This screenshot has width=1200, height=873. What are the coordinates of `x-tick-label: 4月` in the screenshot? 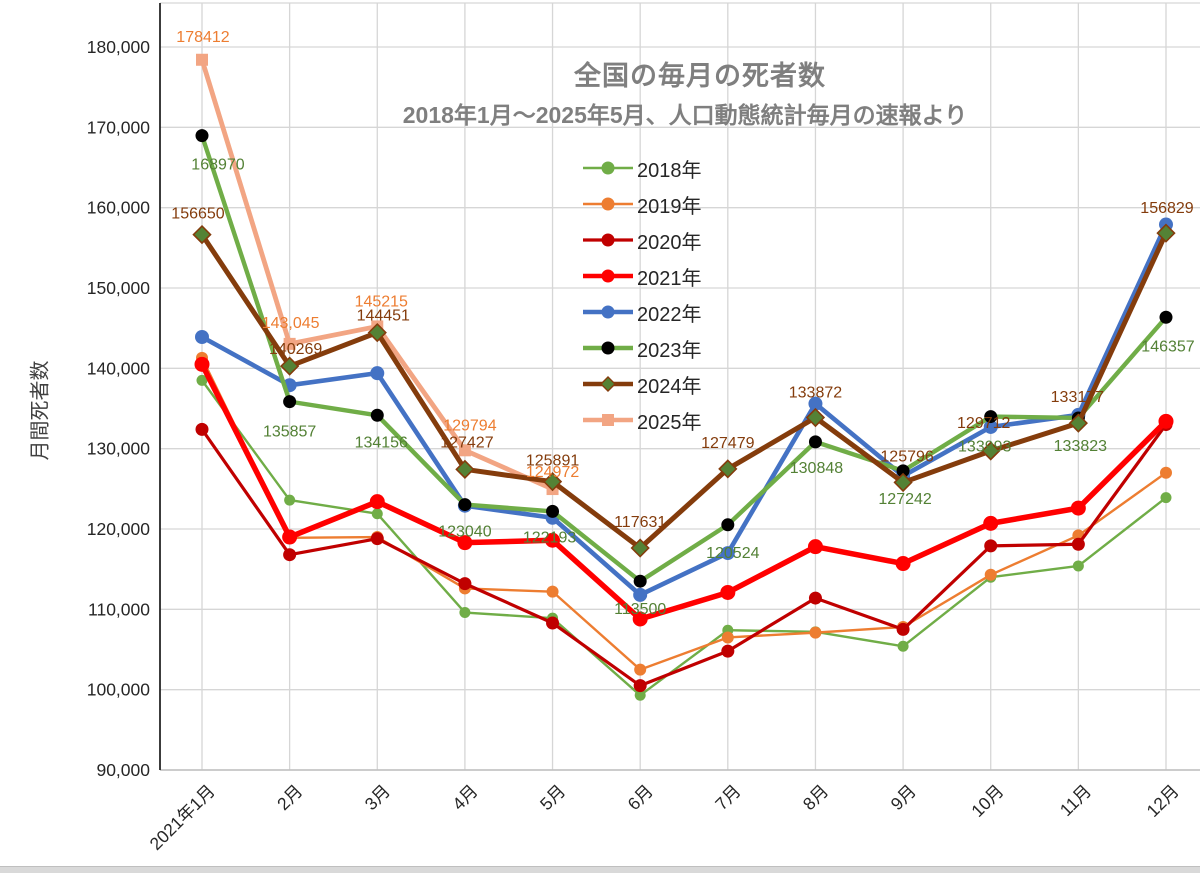 It's located at (464, 797).